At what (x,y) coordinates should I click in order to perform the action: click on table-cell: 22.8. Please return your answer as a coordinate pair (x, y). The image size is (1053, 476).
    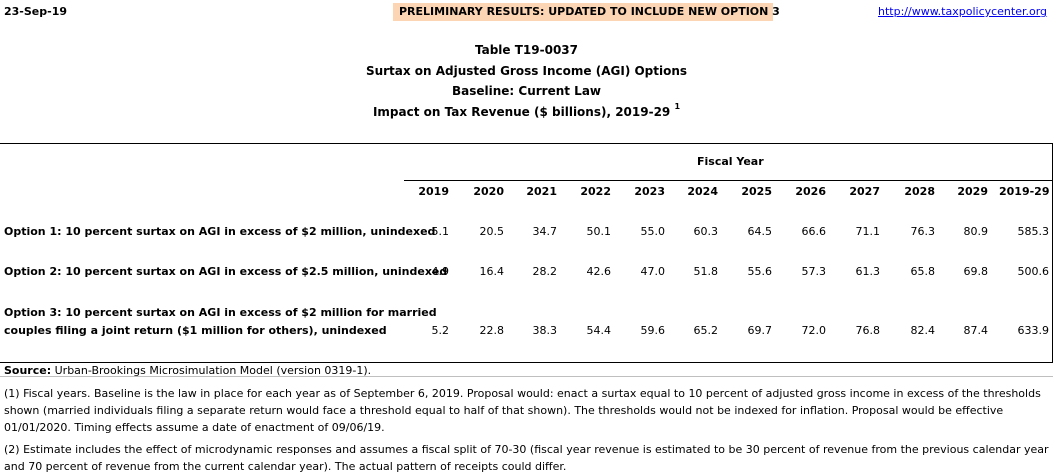
    Looking at the image, I should click on (492, 330).